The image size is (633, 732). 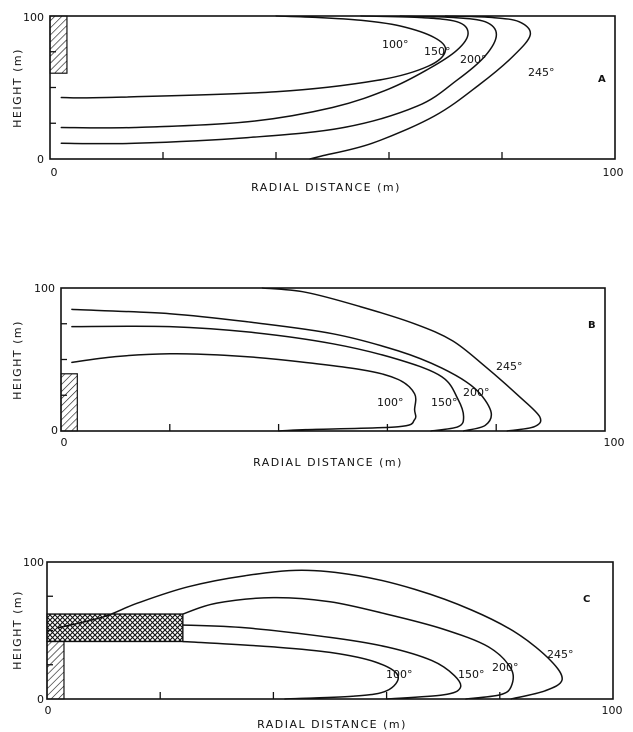 I want to click on panel-c-xlabel: RADIAL DISTANCE (m), so click(x=332, y=724).